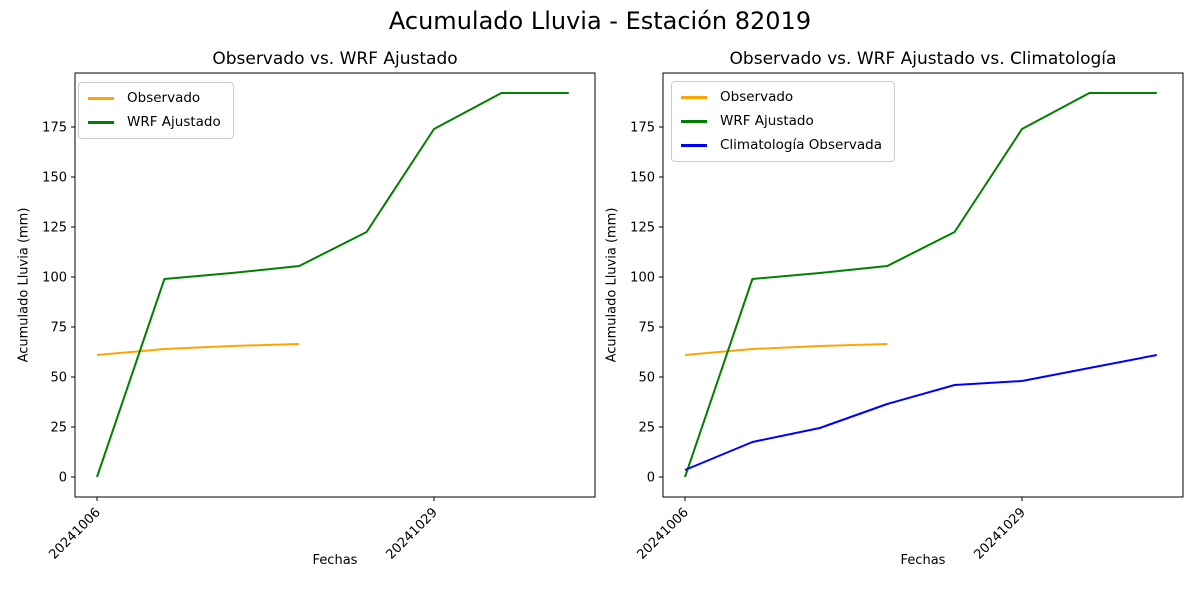  What do you see at coordinates (24, 285) in the screenshot?
I see `left-yaxis-label: Acumulado Lluvia (mm)` at bounding box center [24, 285].